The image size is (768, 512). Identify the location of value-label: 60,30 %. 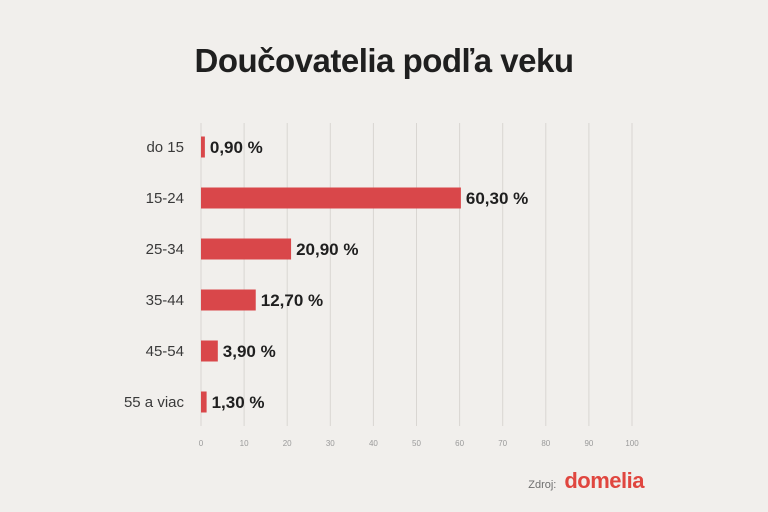
(497, 198).